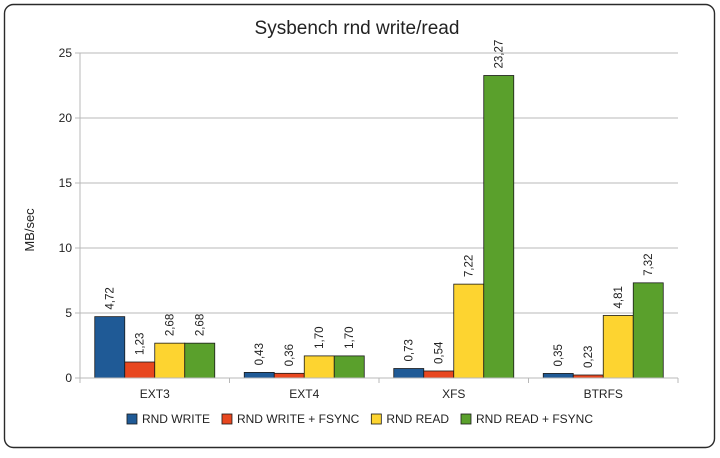 The height and width of the screenshot is (458, 720). I want to click on data-label: 0,54, so click(440, 352).